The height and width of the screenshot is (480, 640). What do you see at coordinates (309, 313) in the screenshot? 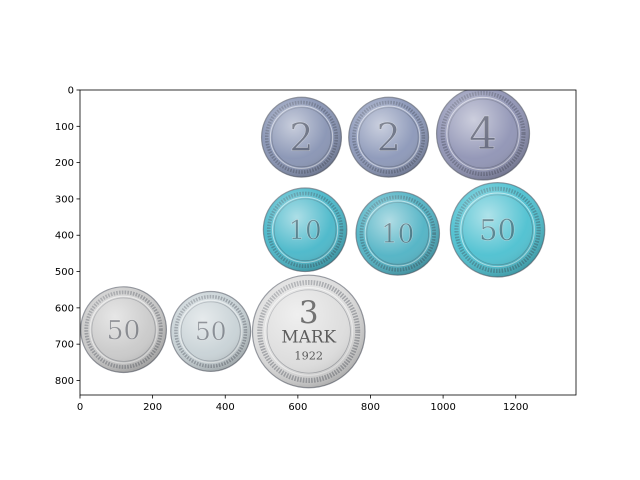
I see `svg-text: 3` at bounding box center [309, 313].